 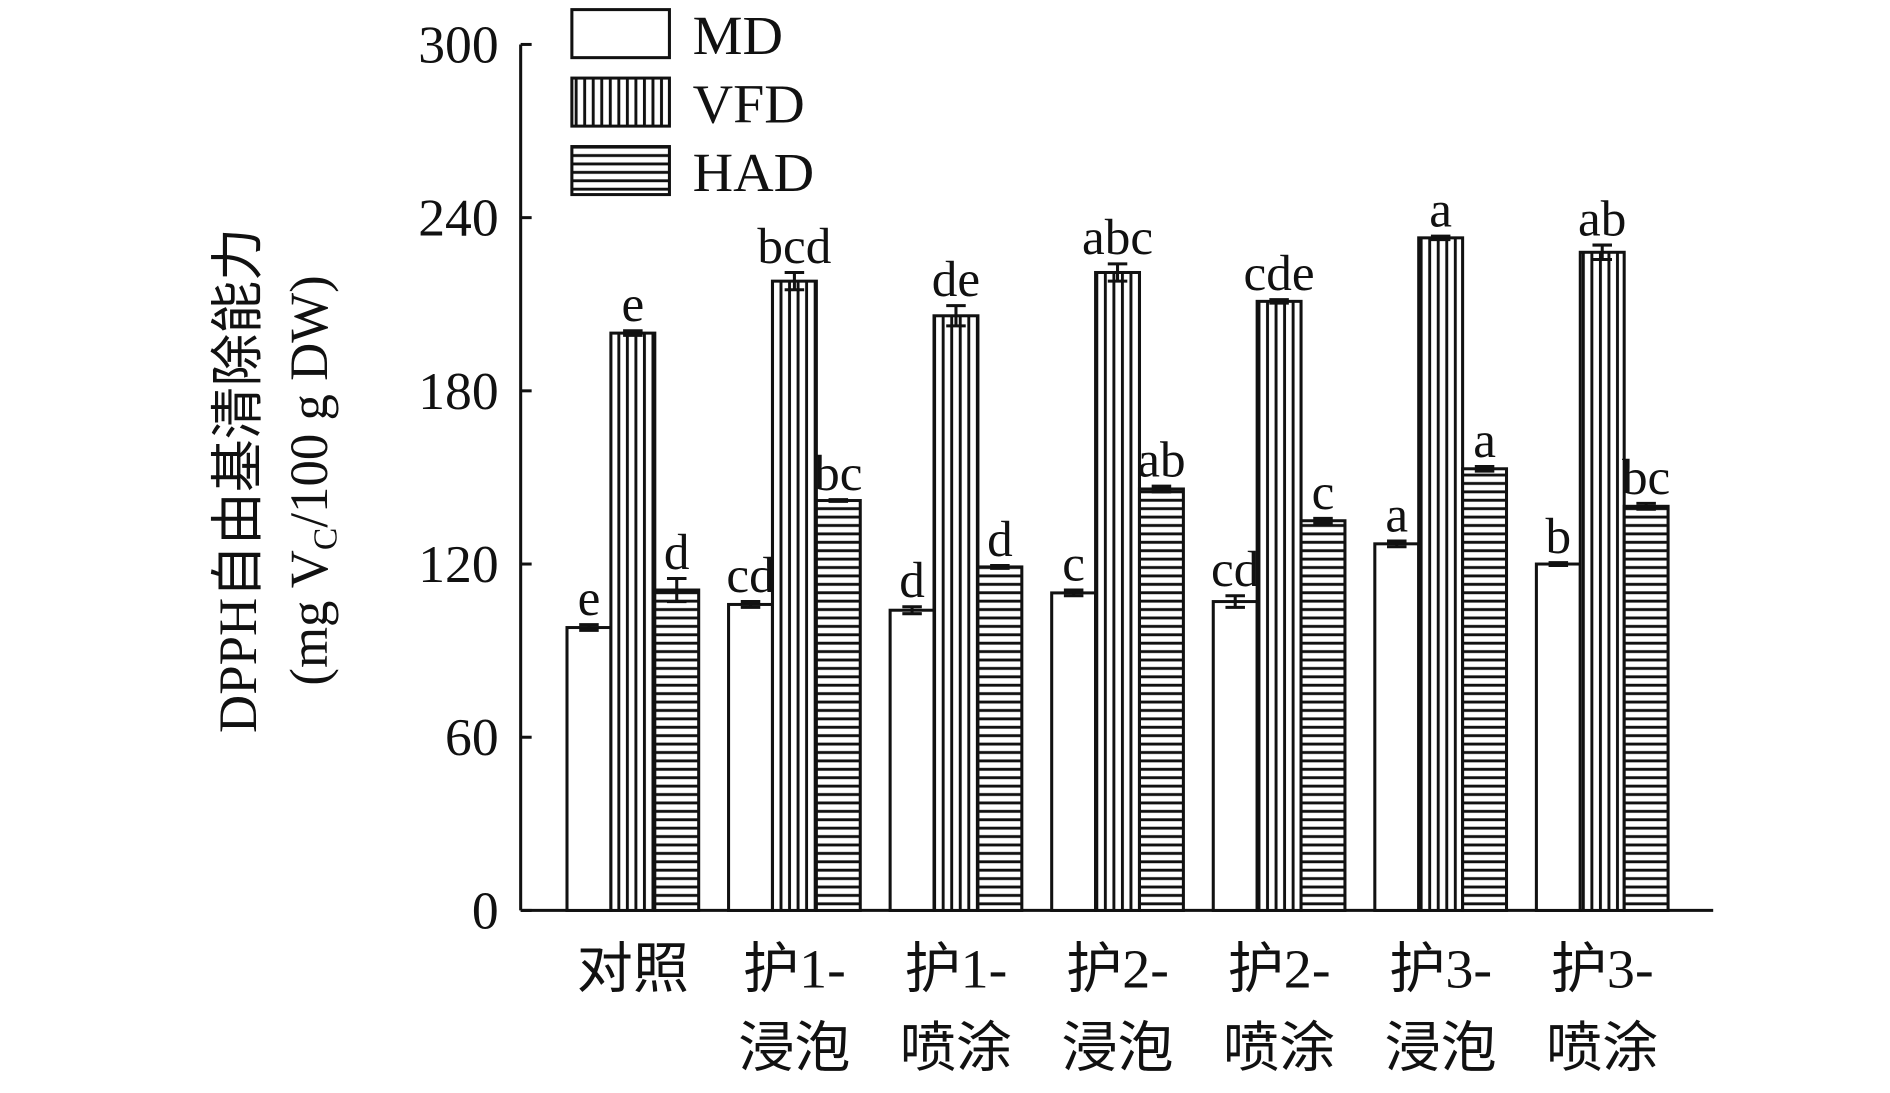 What do you see at coordinates (458, 391) in the screenshot?
I see `y-tick-label: 180` at bounding box center [458, 391].